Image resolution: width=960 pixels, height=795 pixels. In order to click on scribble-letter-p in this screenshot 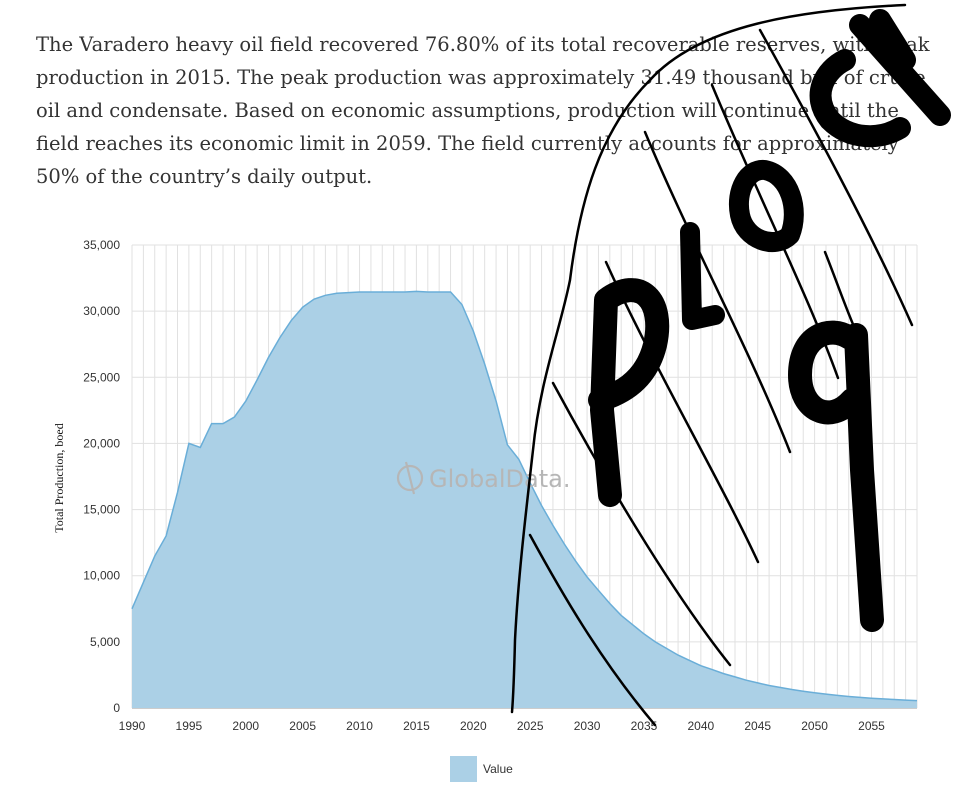, I will do `click(629, 392)`.